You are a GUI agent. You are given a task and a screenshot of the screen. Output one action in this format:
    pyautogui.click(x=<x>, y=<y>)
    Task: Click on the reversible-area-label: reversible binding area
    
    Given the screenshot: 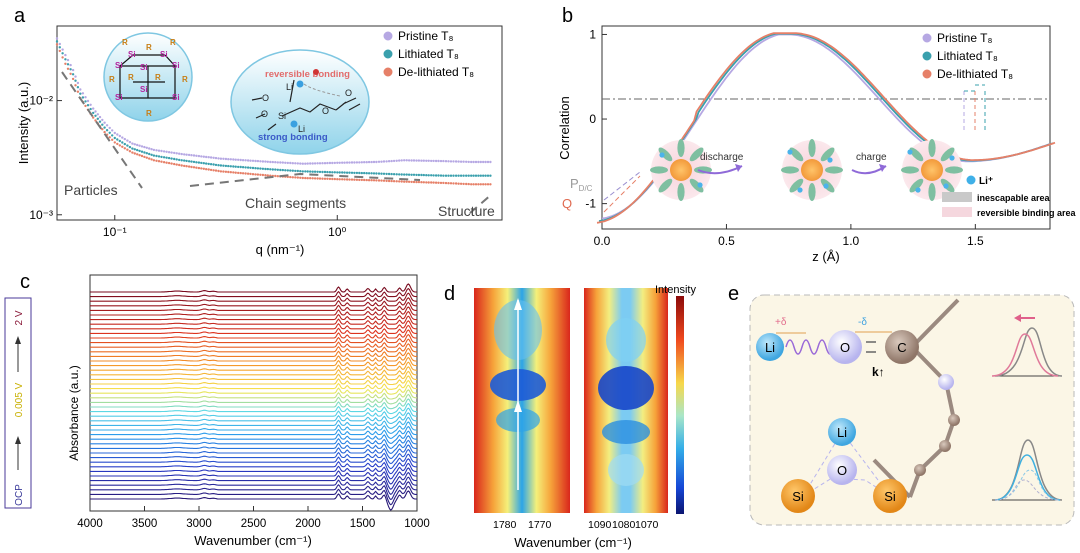 What is the action you would take?
    pyautogui.click(x=1027, y=213)
    